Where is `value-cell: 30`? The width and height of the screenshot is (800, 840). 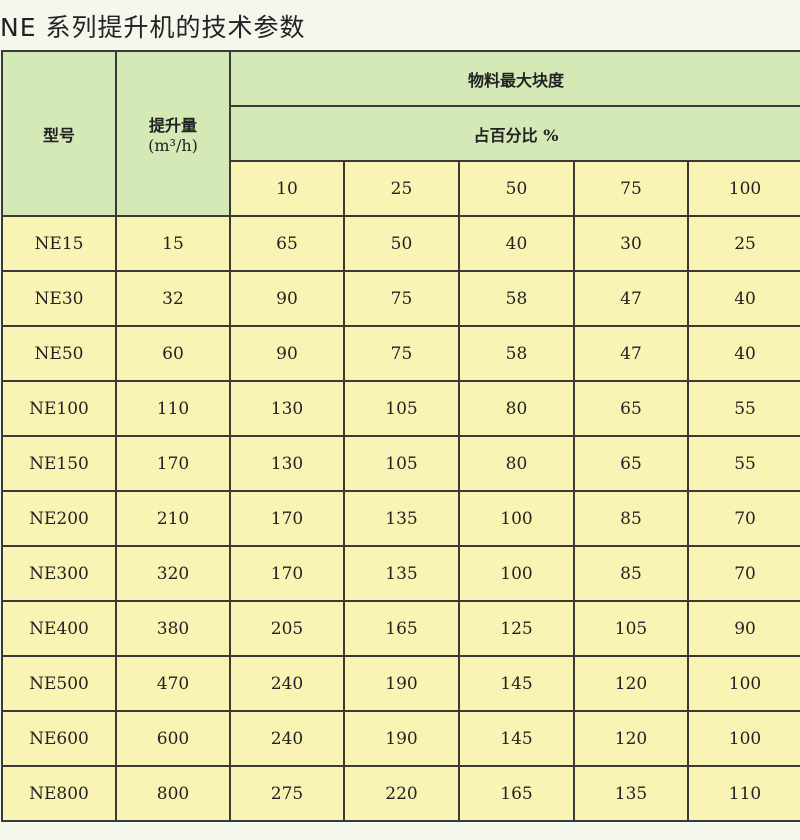 value-cell: 30 is located at coordinates (631, 243).